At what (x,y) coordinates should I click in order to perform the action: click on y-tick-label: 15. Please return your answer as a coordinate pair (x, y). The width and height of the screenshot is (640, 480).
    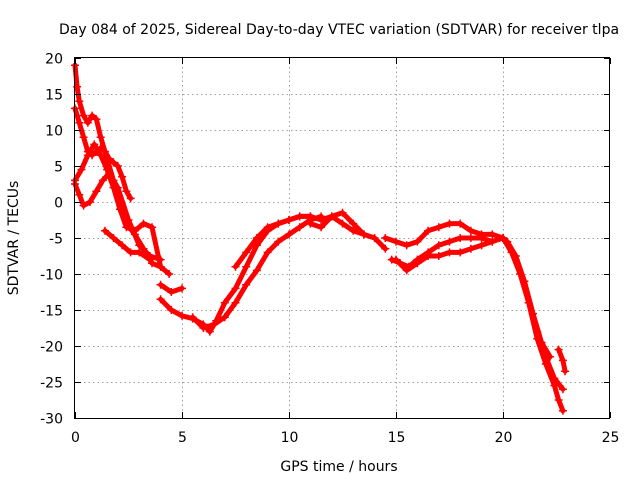
    Looking at the image, I should click on (54, 96).